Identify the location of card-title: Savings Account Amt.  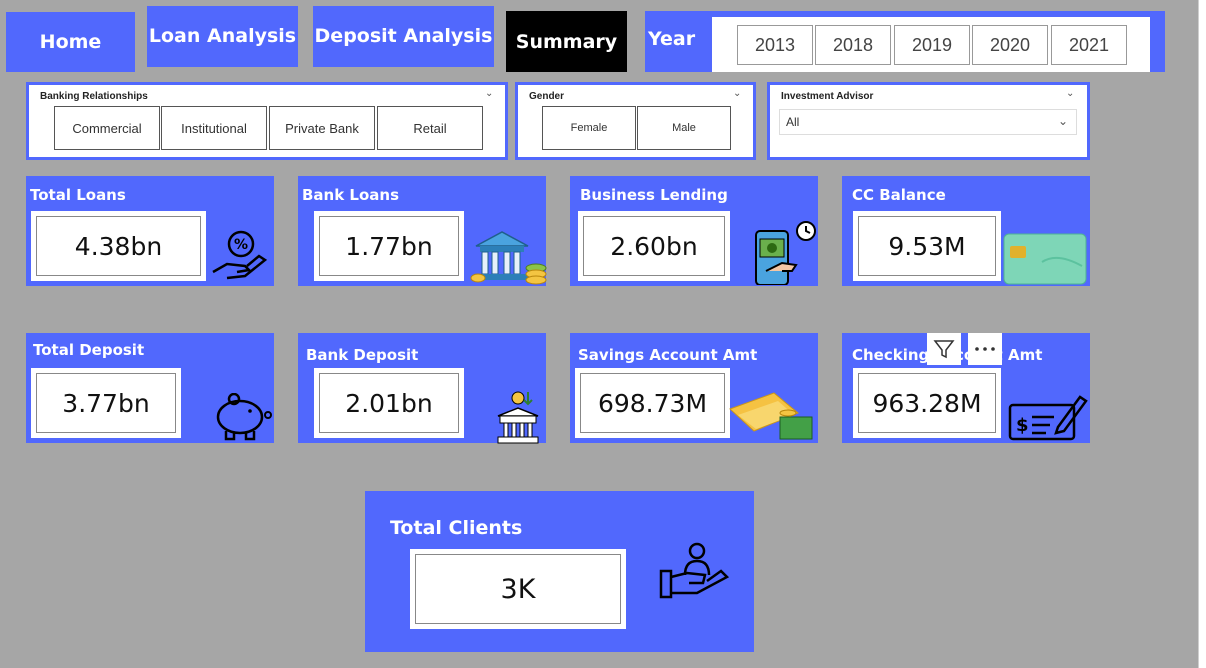
(668, 355).